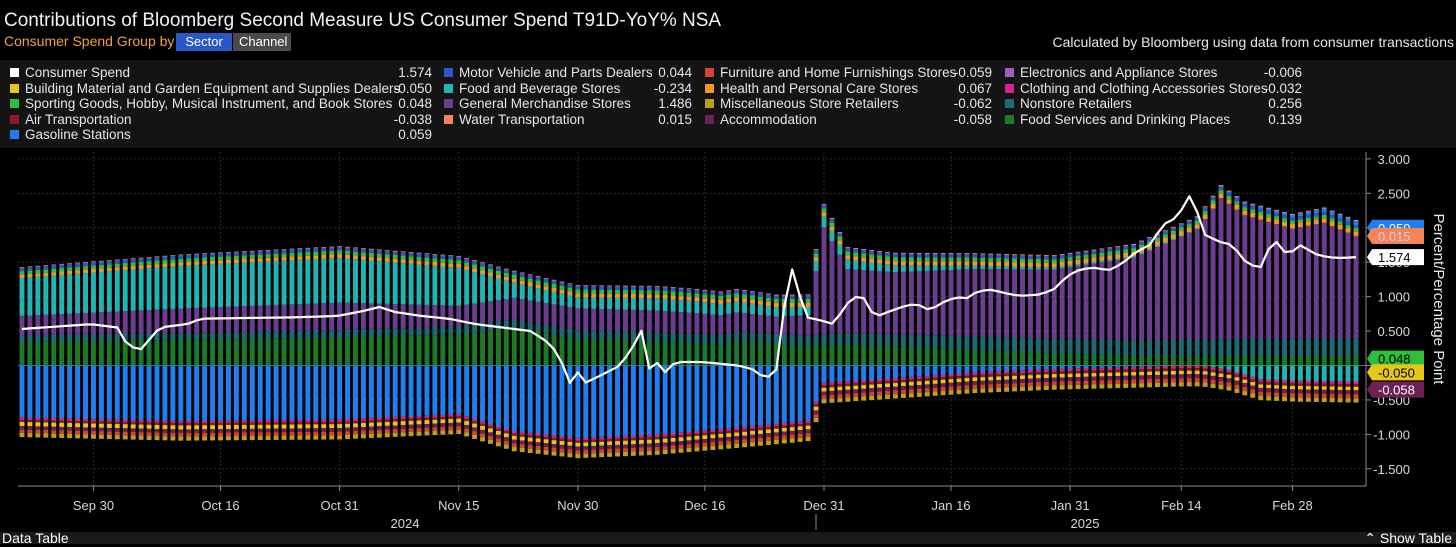 The image size is (1456, 547). I want to click on legend-item: Water Transportation 0.015, so click(568, 119).